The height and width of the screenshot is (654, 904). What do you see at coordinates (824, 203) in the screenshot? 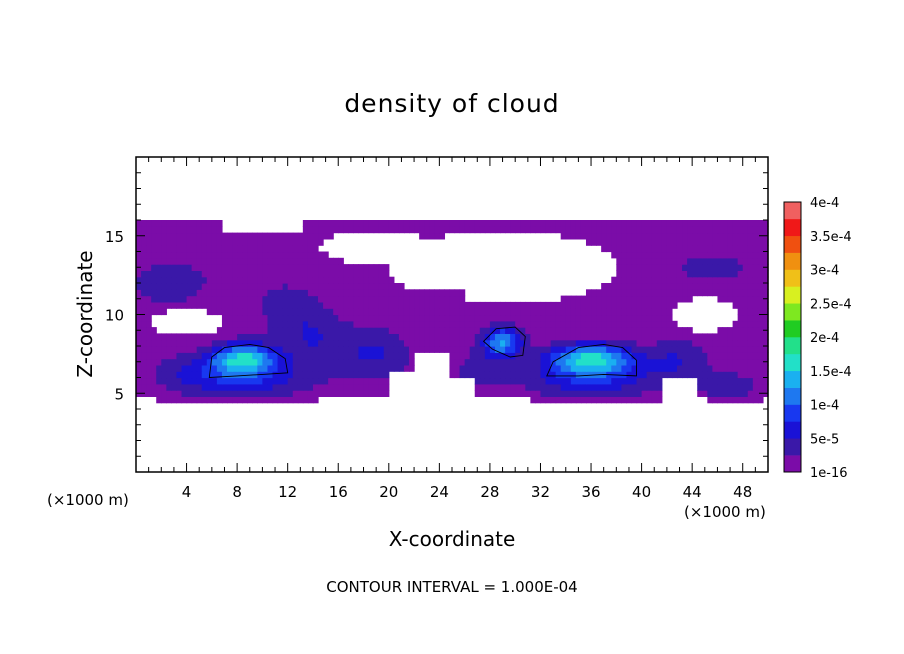
I see `colorbar-label: 4e-4` at bounding box center [824, 203].